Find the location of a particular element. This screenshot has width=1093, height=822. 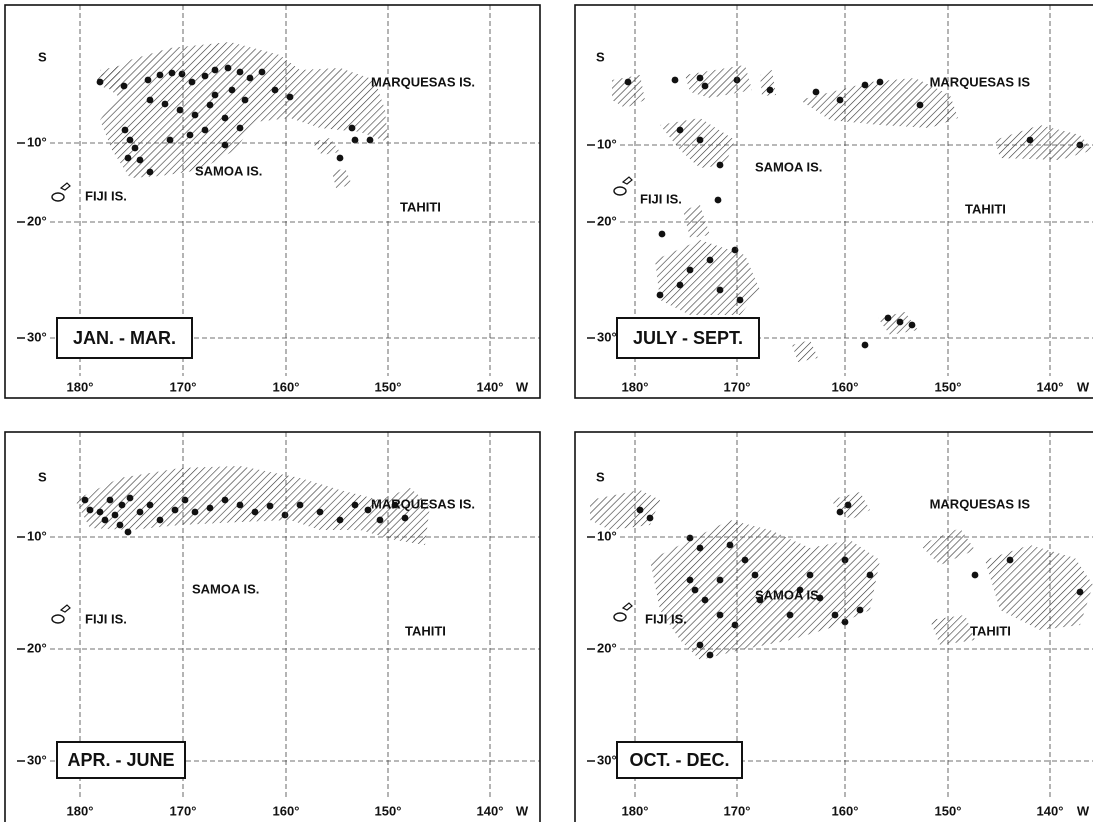

latitude-label: 20° is located at coordinates (37, 647).